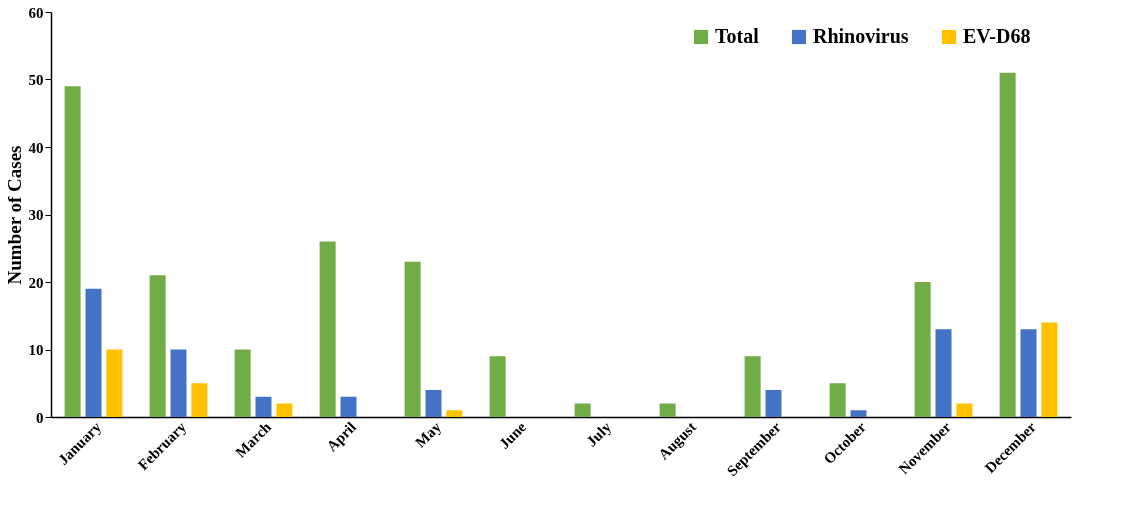 This screenshot has height=511, width=1140. Describe the element at coordinates (512, 435) in the screenshot. I see `x-tick-label: June` at that location.